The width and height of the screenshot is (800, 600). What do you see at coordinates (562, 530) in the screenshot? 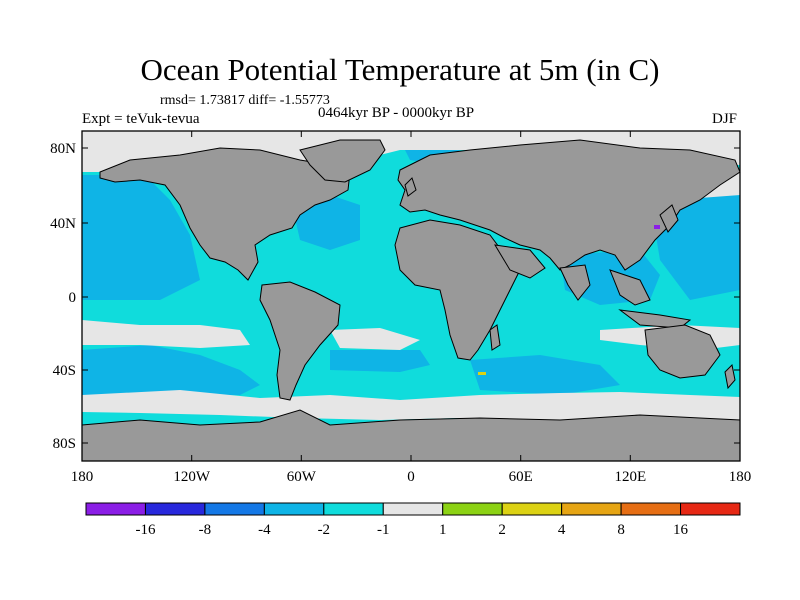
I see `colorbar-label: 4` at bounding box center [562, 530].